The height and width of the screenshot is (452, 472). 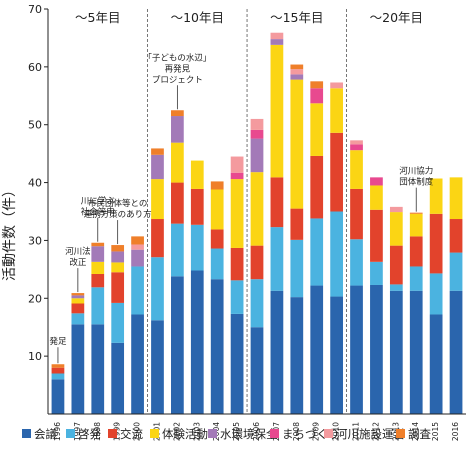 I want to click on x-tick-label-2008: 2008, so click(x=296, y=431).